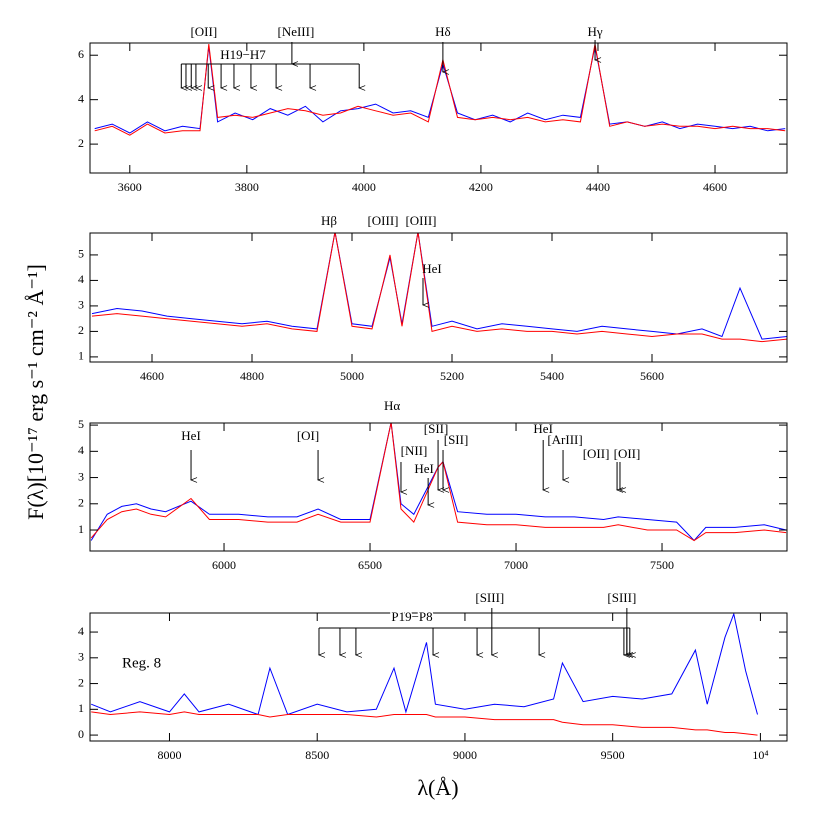  I want to click on x-tick-label: 4000, so click(364, 187).